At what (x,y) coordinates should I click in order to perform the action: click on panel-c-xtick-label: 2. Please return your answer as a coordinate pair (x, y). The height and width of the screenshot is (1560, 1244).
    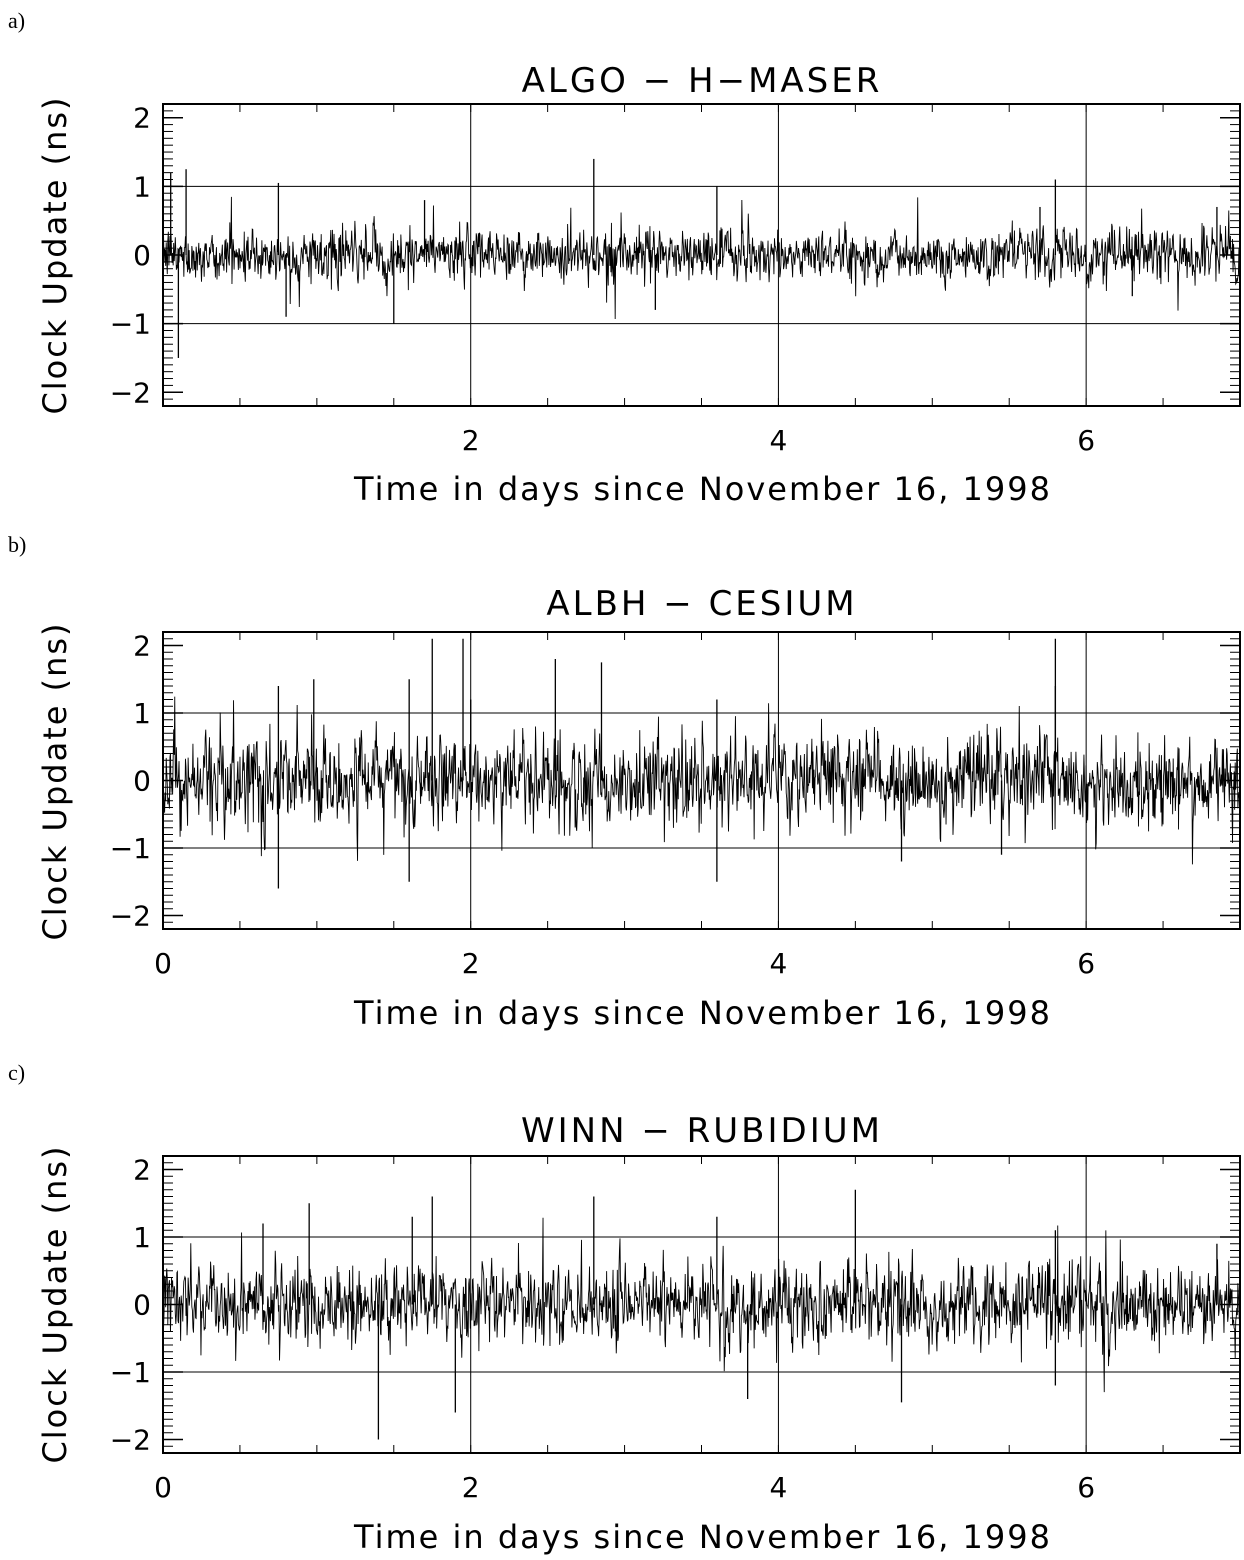
    Looking at the image, I should click on (471, 1487).